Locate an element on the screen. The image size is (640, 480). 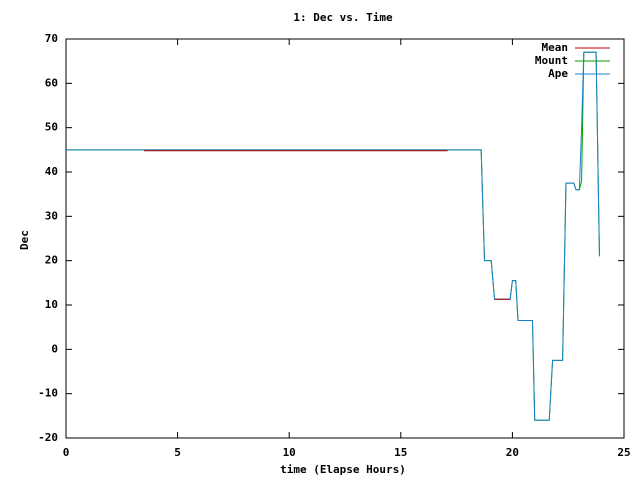
y-tick-label: 40 is located at coordinates (51, 171).